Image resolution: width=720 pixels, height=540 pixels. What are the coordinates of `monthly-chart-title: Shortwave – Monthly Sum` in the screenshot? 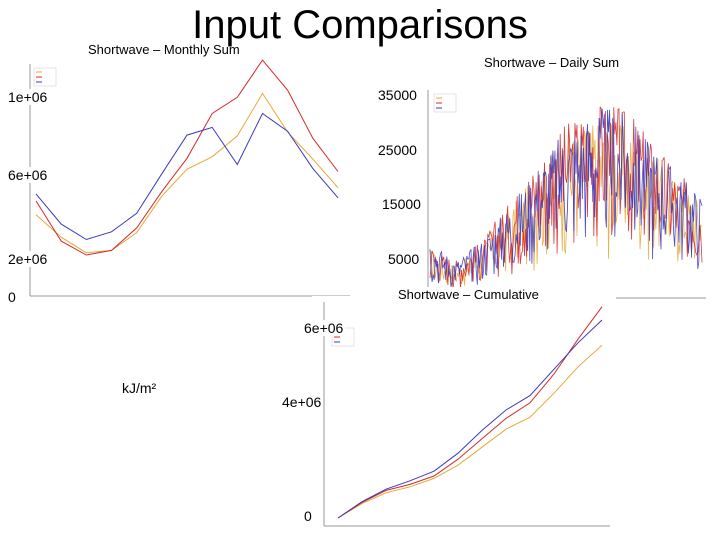 It's located at (164, 49).